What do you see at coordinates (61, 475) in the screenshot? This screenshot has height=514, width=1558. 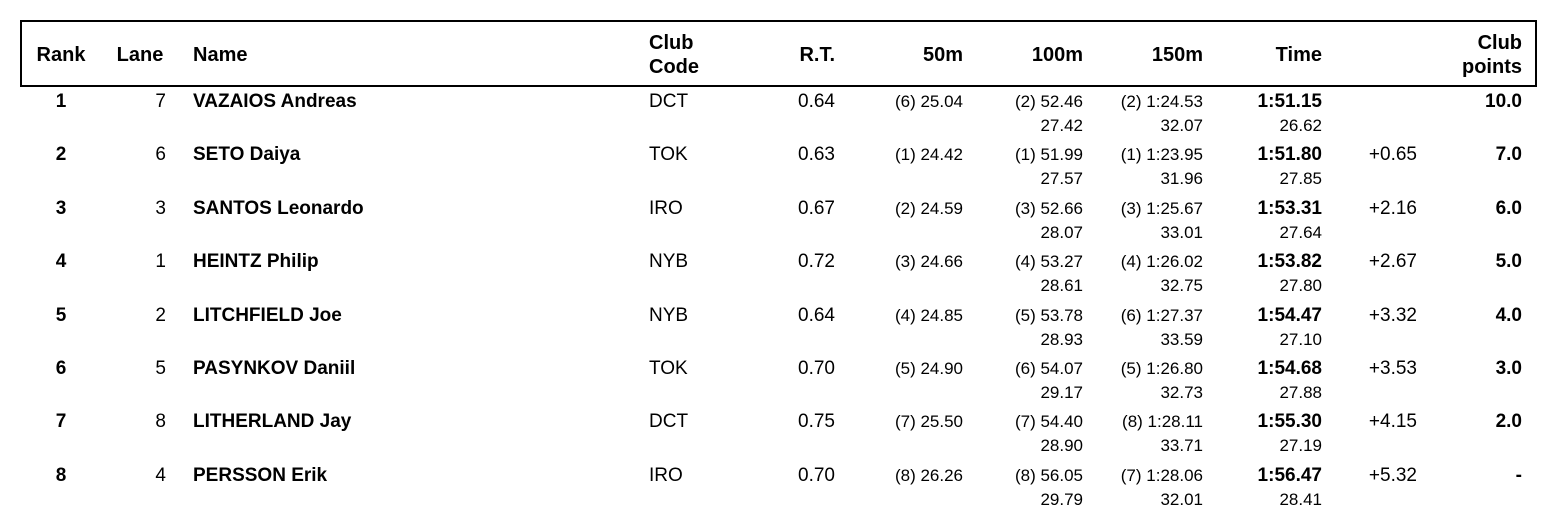 I see `rank-cell: 8` at bounding box center [61, 475].